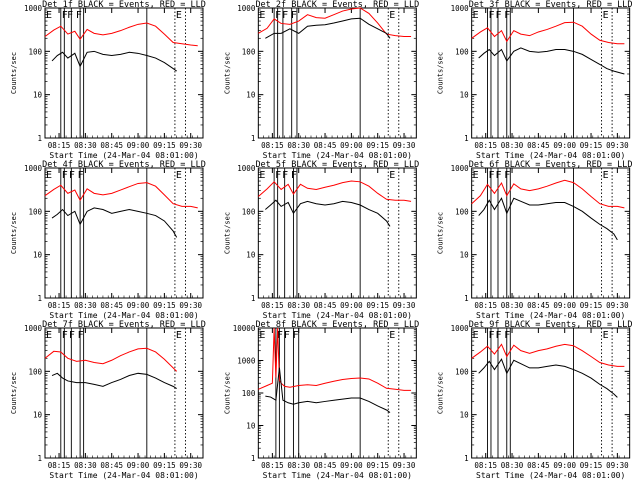 This screenshot has height=480, width=640. I want to click on chart-title: Det 9f BLACK = Events, RED = LLD, so click(551, 325).